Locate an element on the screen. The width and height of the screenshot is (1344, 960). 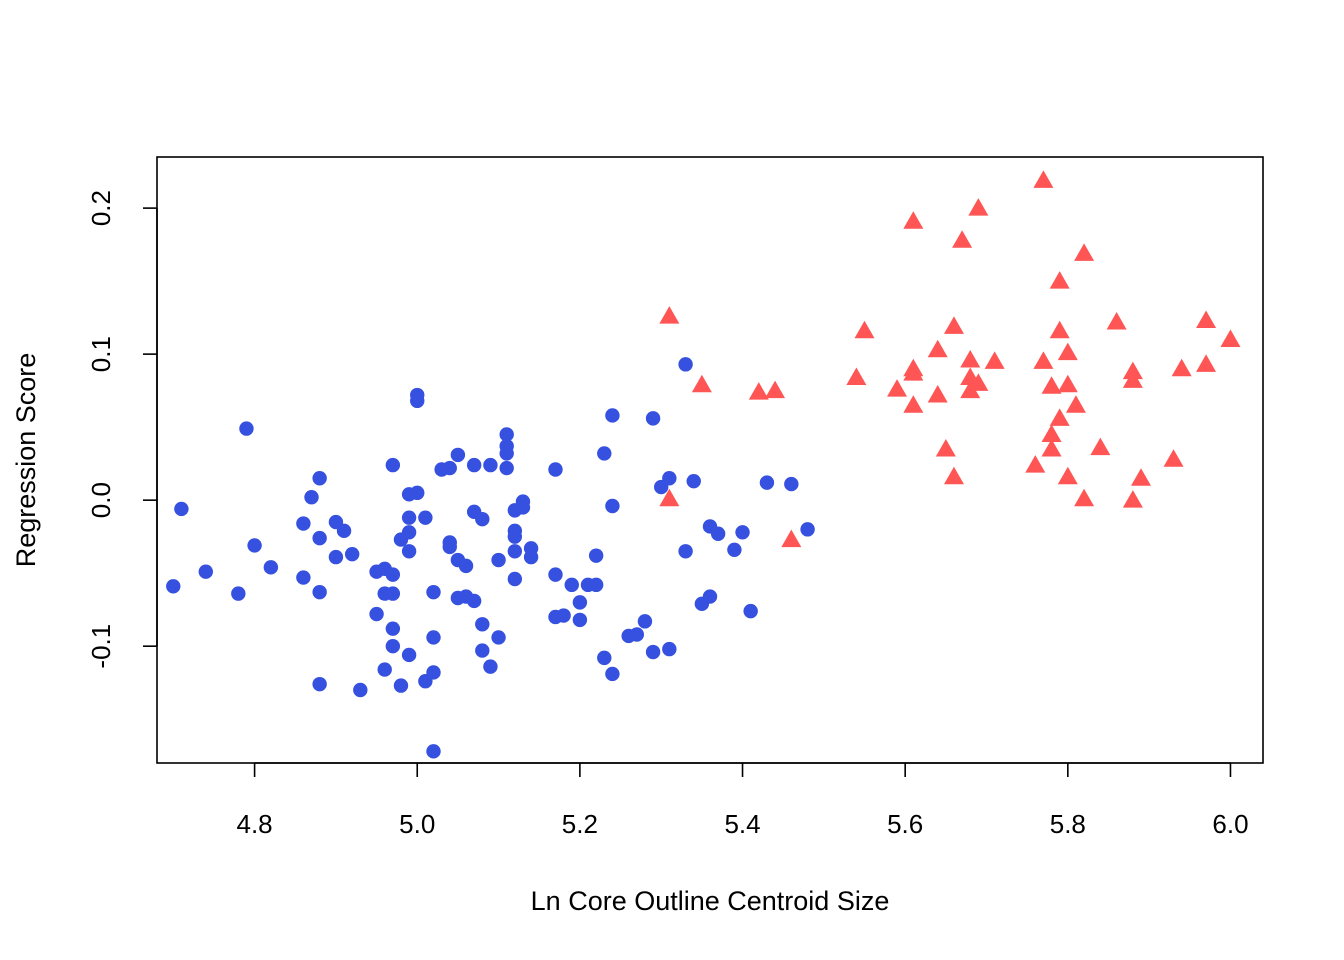
y-tick-label: 0.0 is located at coordinates (101, 500).